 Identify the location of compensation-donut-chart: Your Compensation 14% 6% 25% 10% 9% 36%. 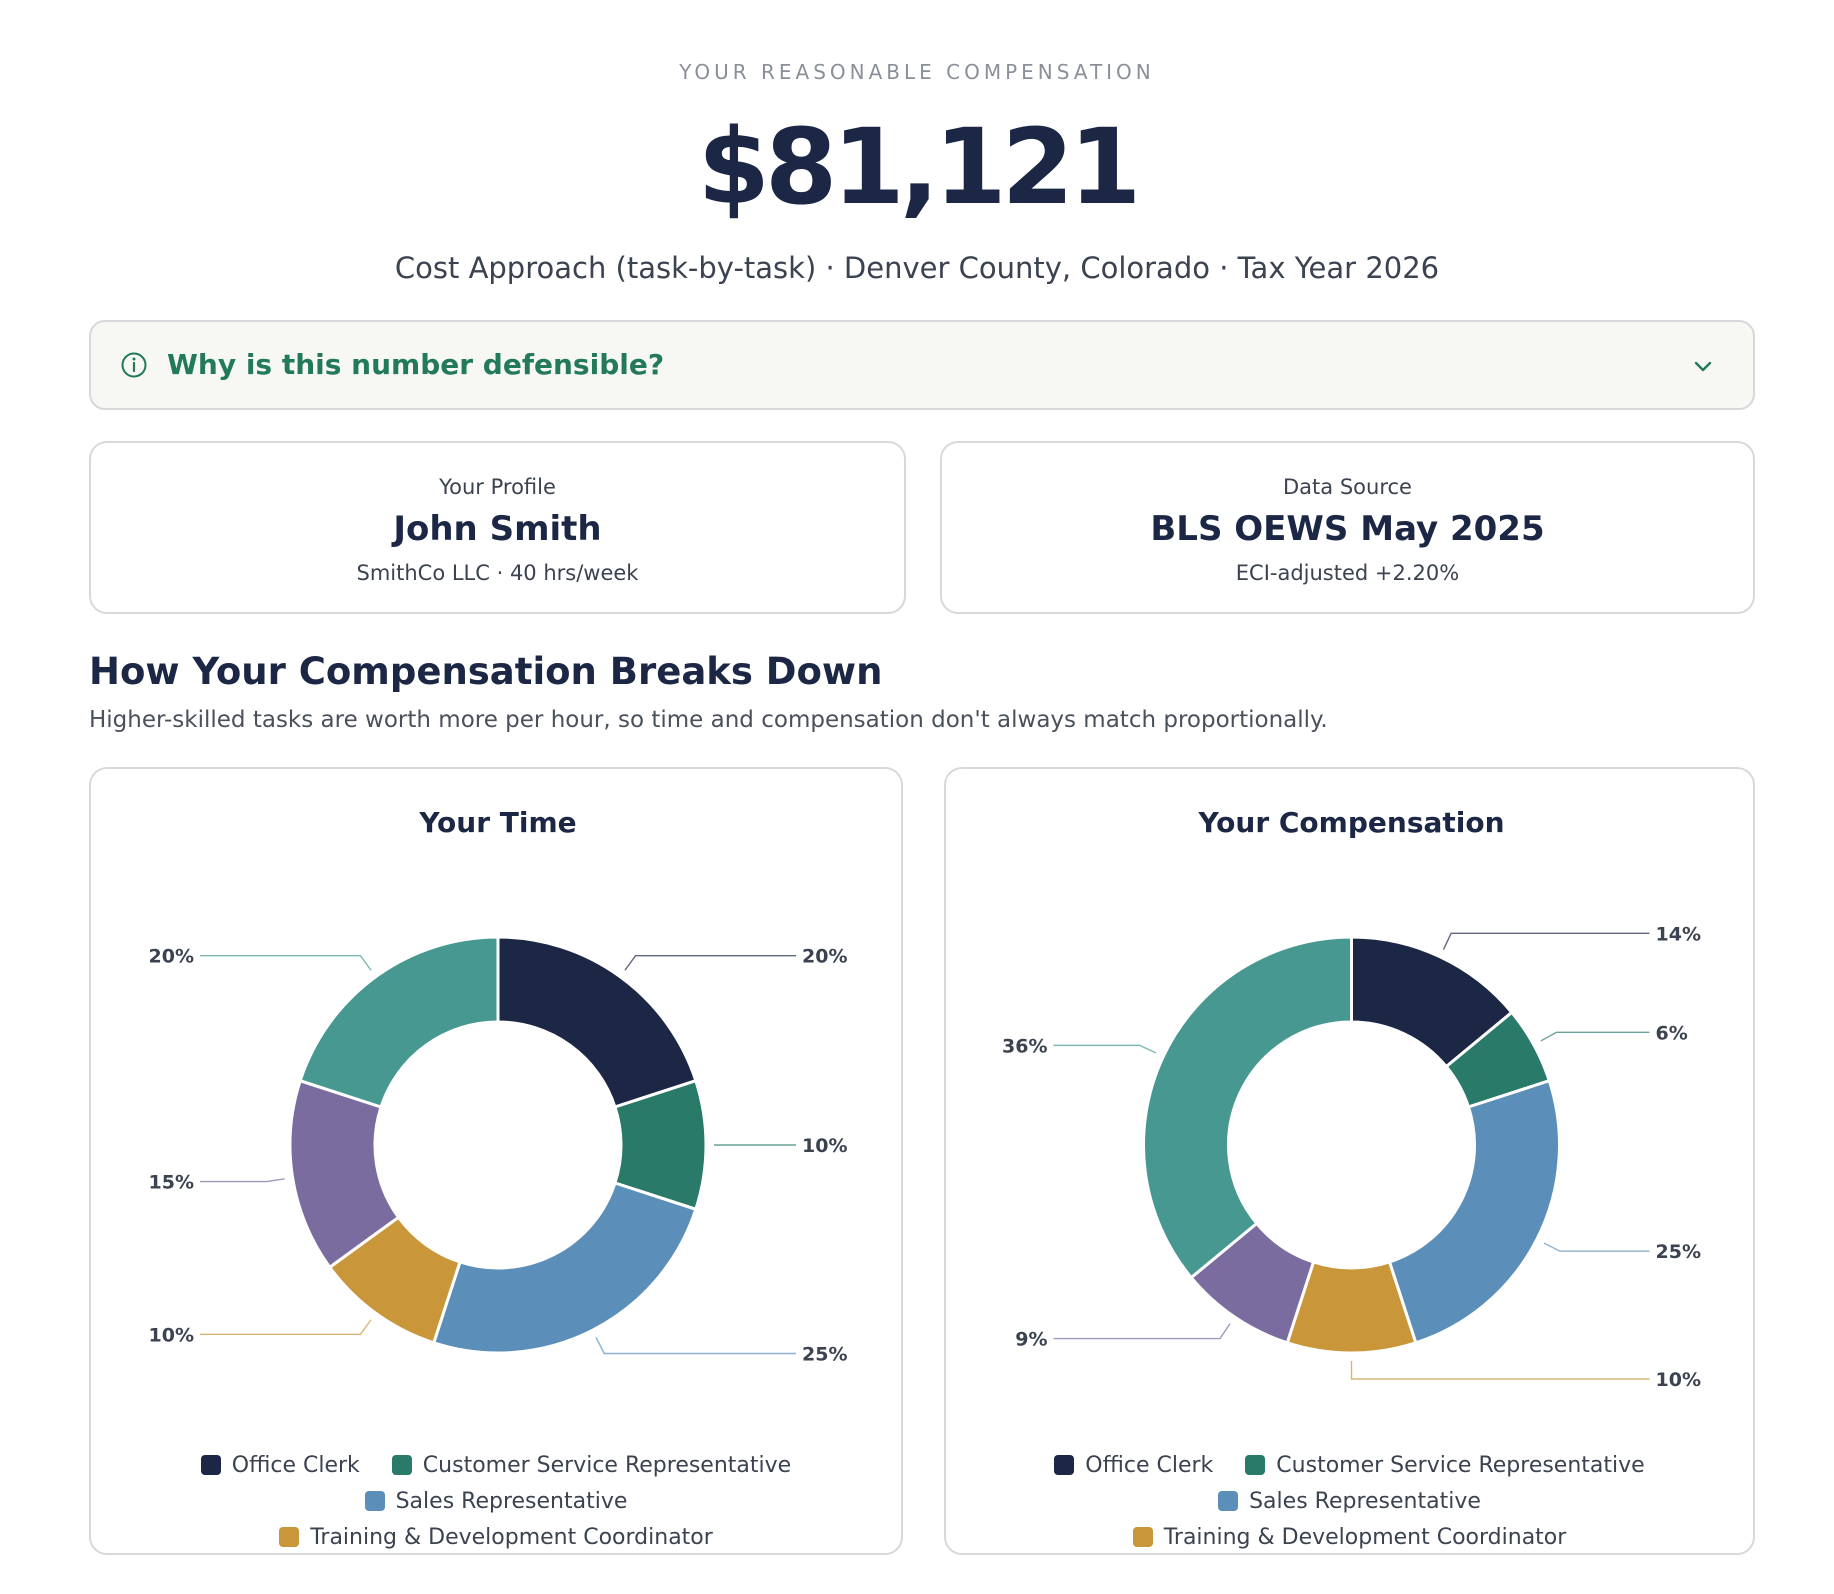
(1351, 1098).